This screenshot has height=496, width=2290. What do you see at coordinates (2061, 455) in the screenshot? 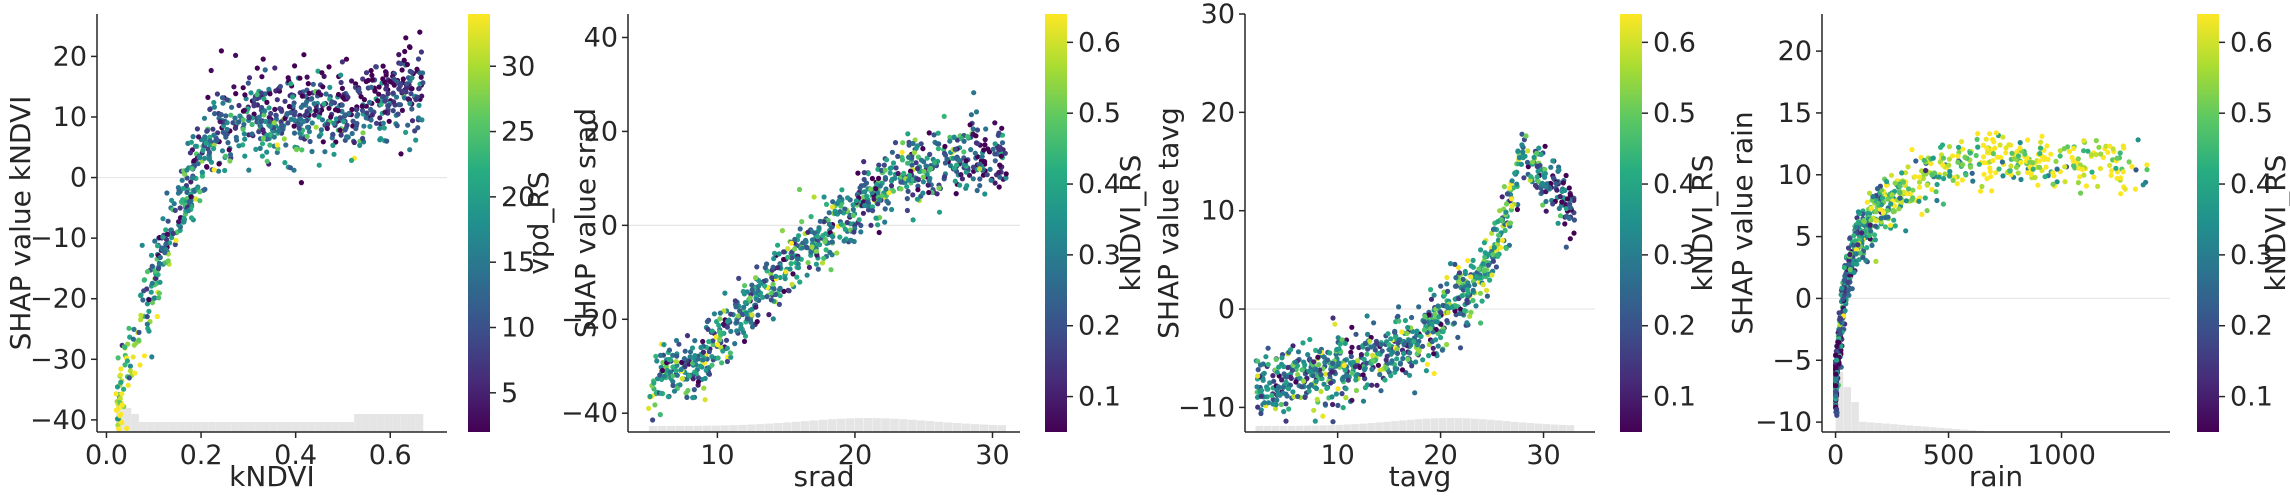
I see `x-tick-label: 1000` at bounding box center [2061, 455].